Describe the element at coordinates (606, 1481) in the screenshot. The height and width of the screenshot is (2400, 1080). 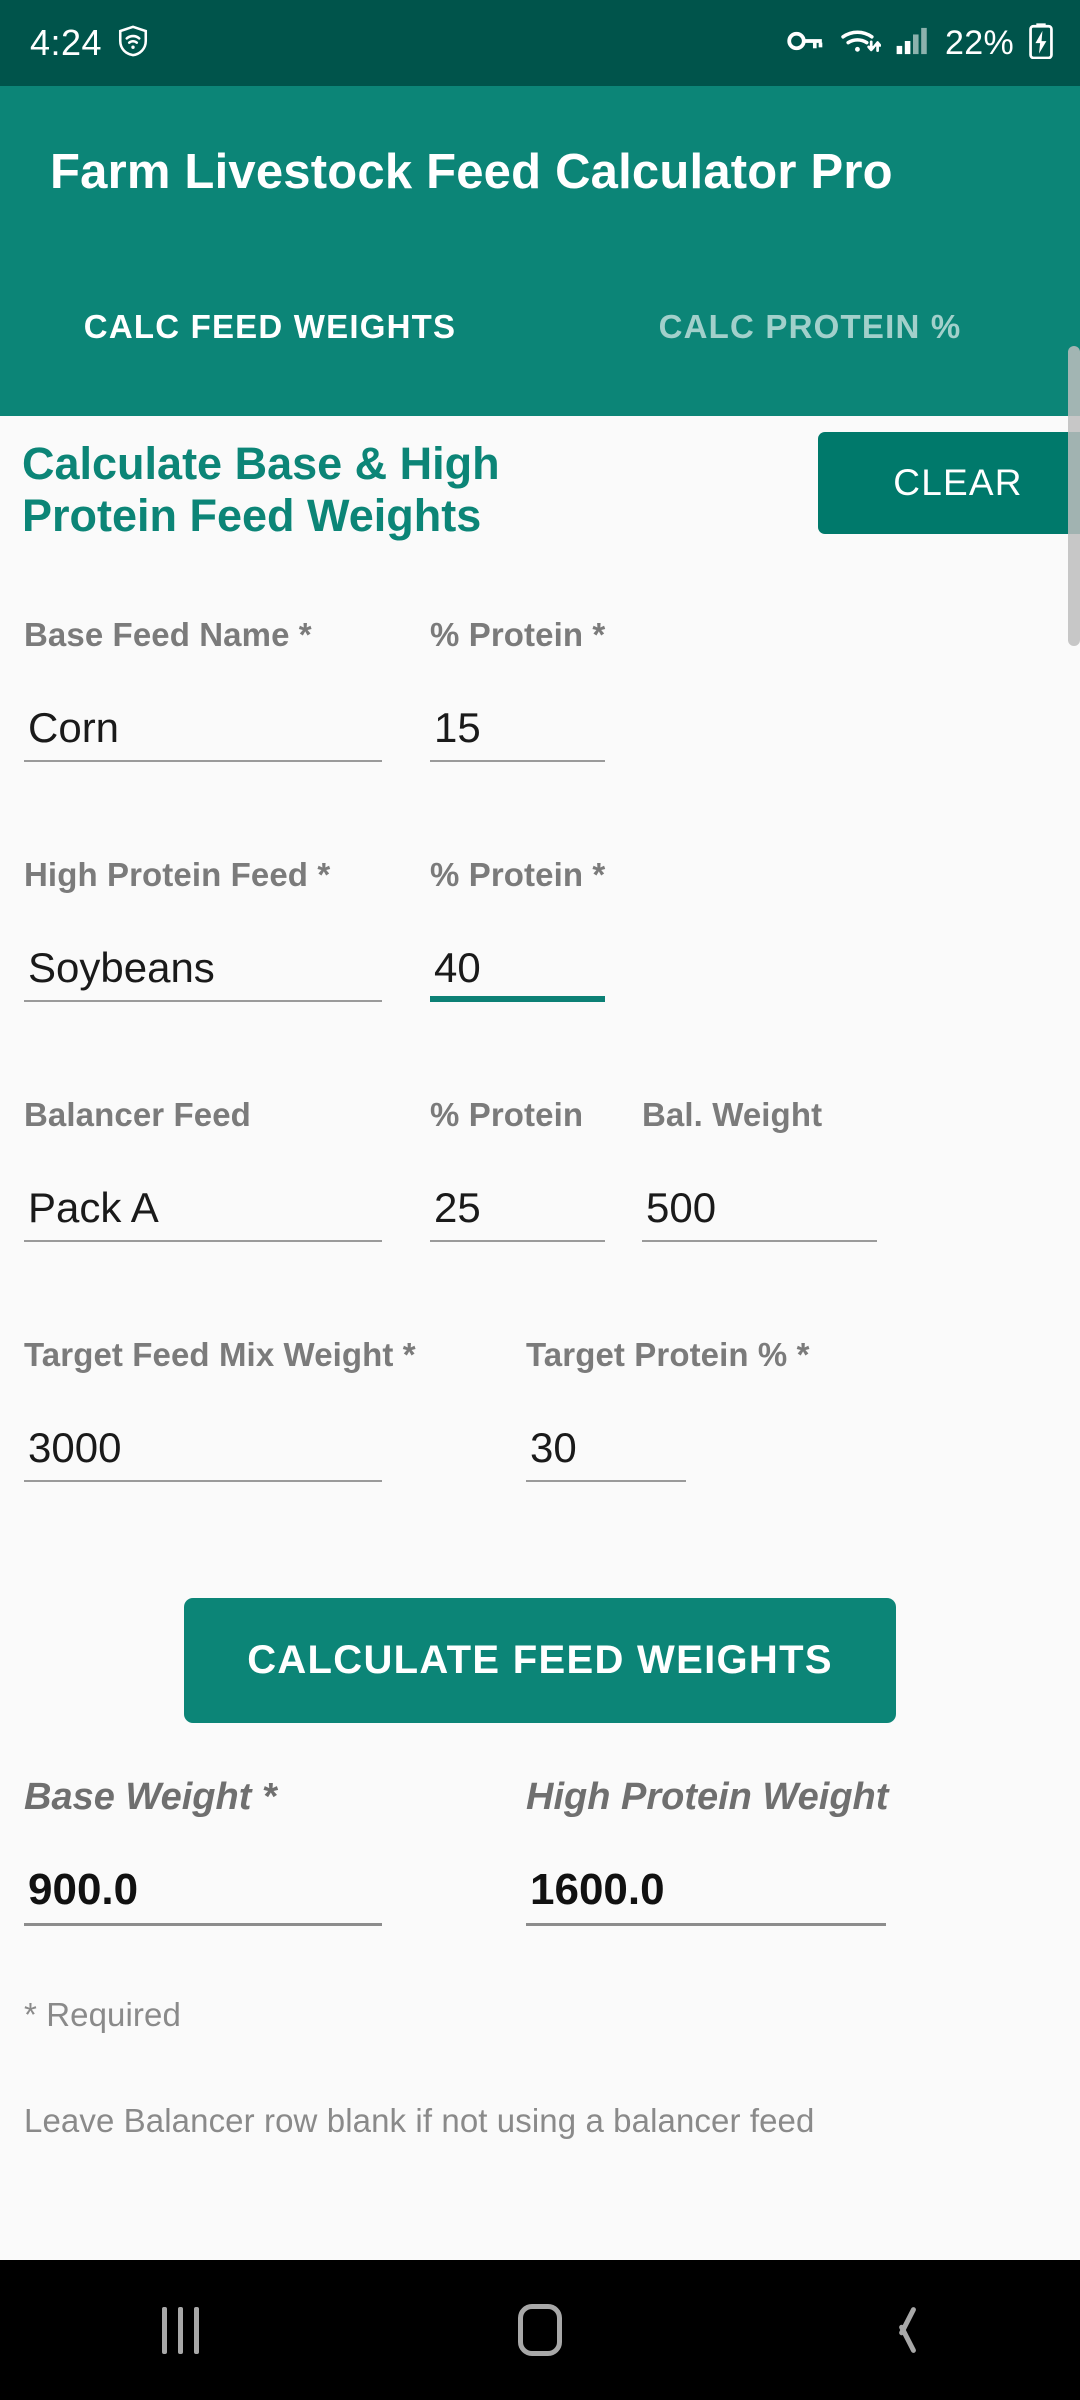
I see `target-protein-pct-underline` at that location.